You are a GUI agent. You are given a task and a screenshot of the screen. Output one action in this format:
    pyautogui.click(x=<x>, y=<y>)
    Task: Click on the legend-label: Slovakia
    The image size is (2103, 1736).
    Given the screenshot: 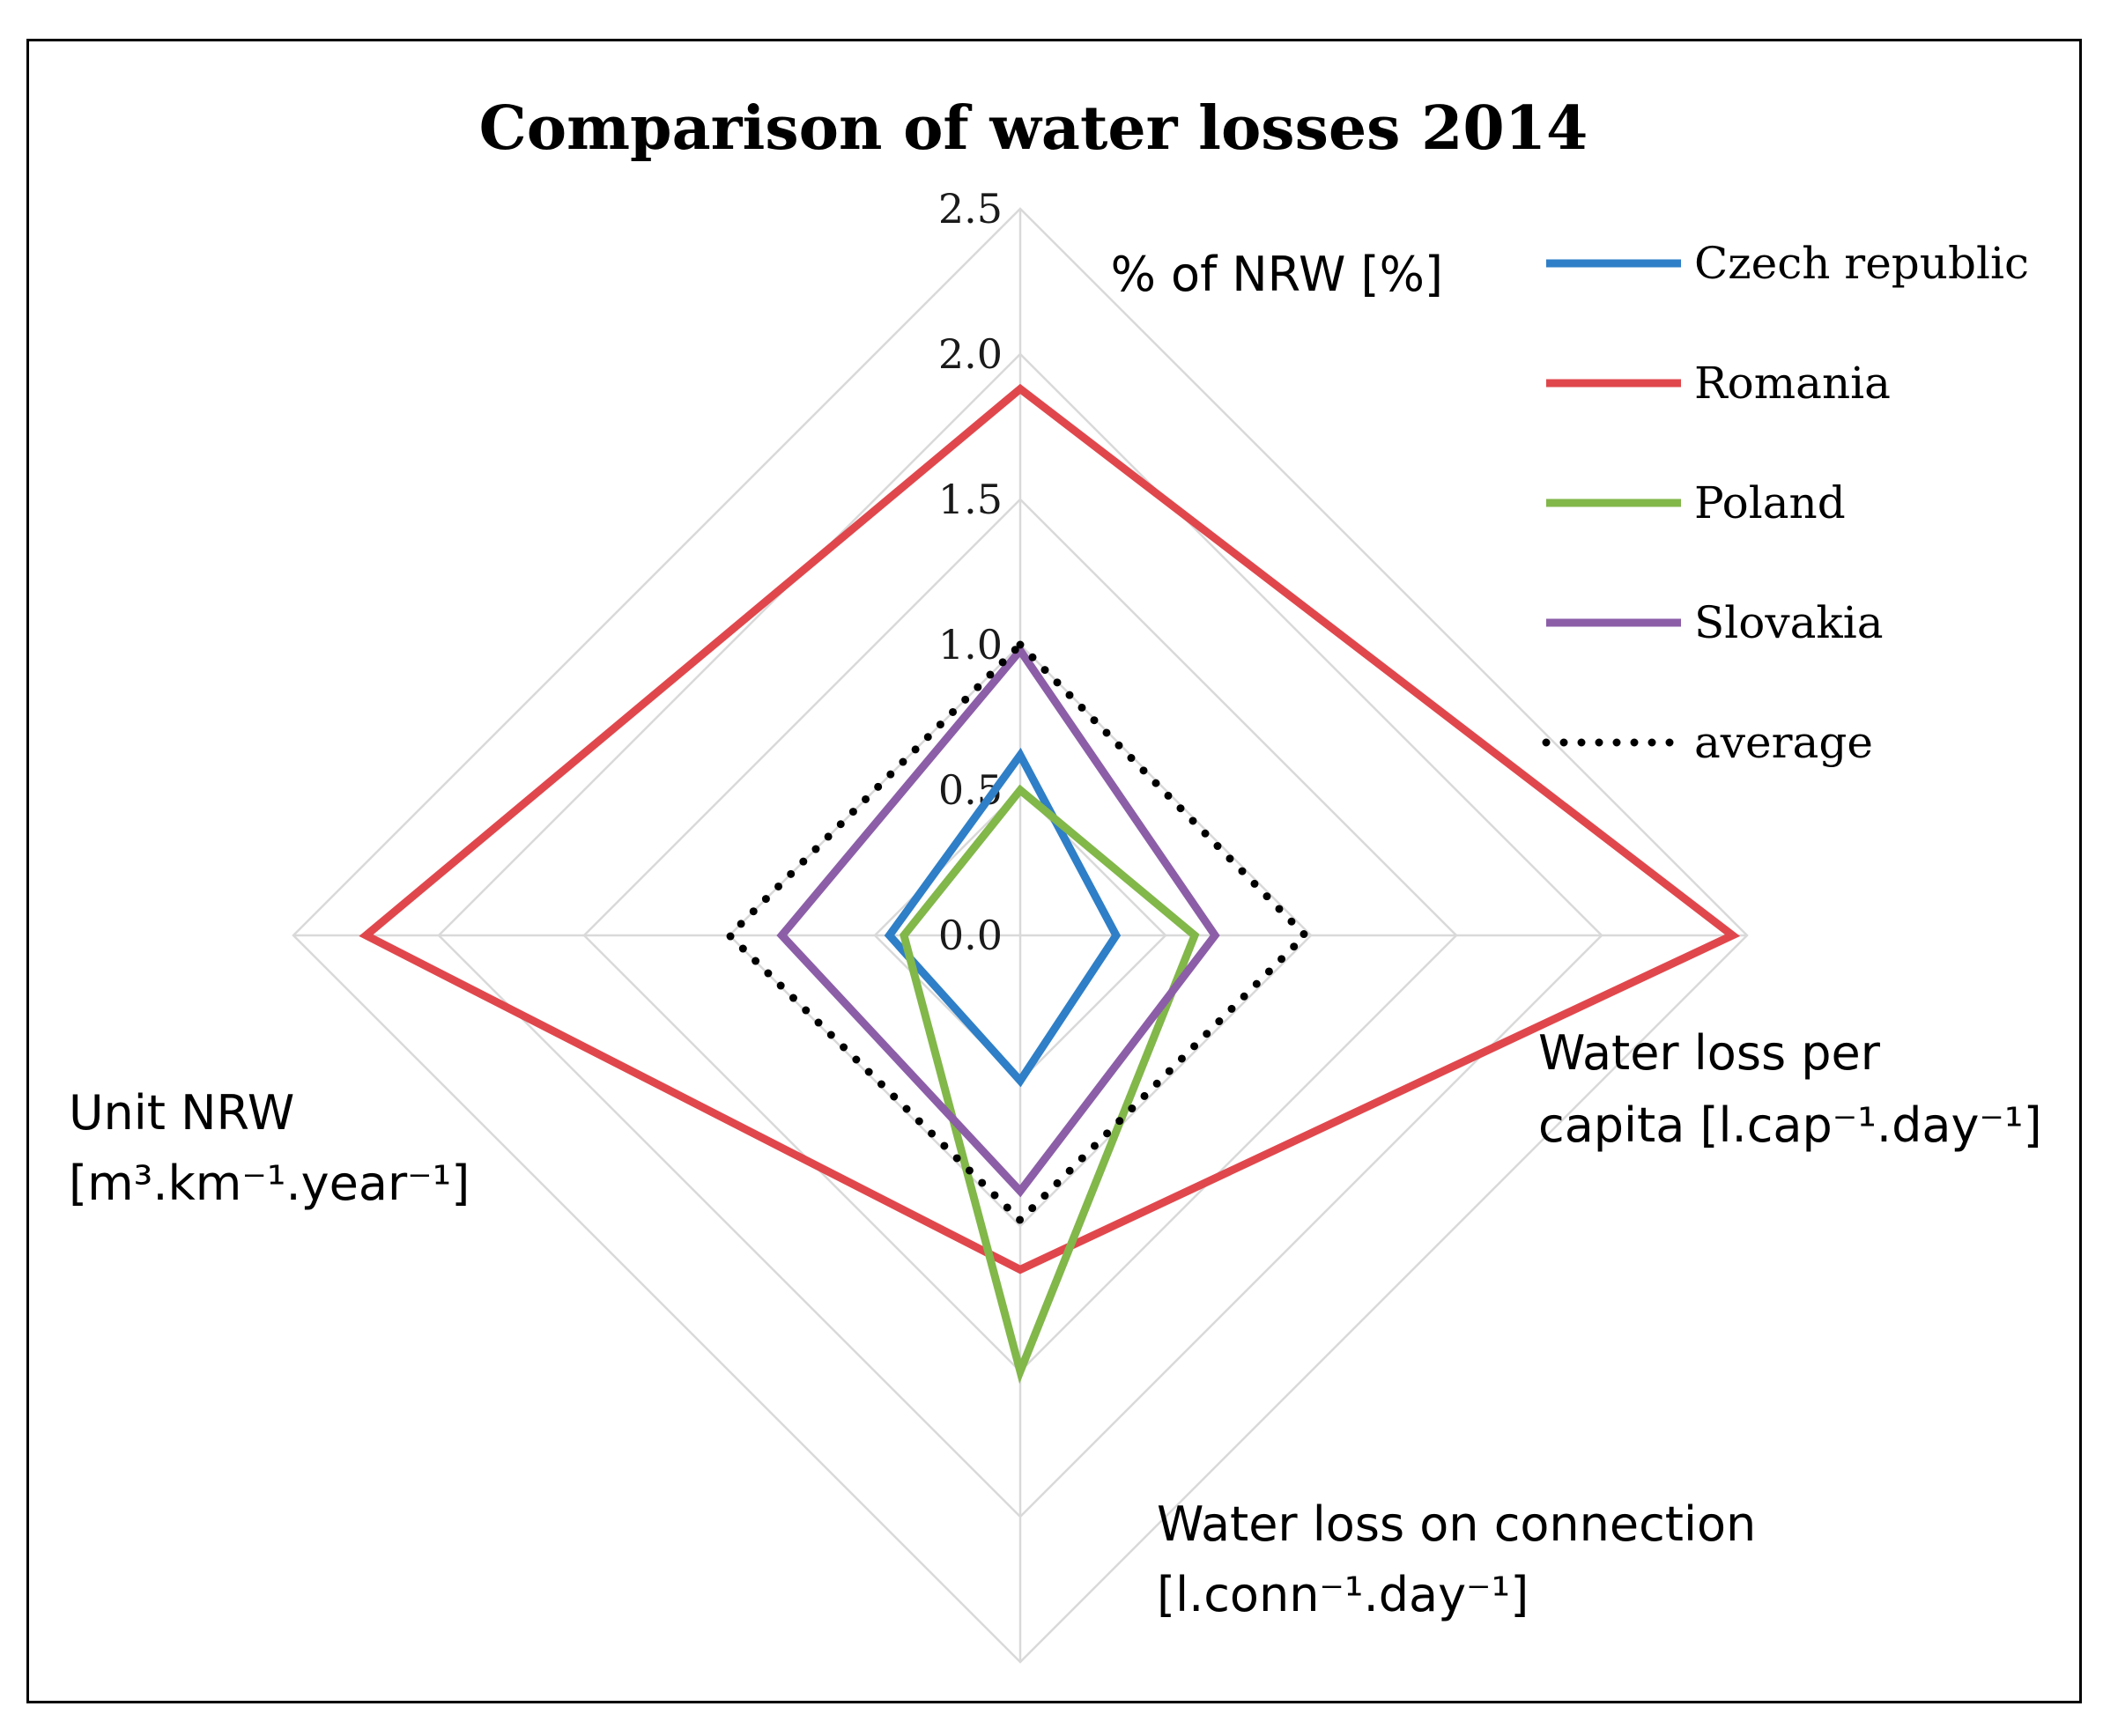 What is the action you would take?
    pyautogui.click(x=1789, y=622)
    